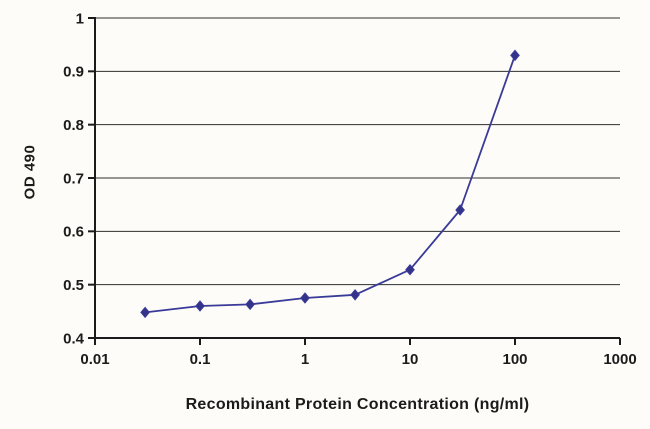 The width and height of the screenshot is (650, 429). Describe the element at coordinates (514, 359) in the screenshot. I see `x-tick-label: 100` at that location.